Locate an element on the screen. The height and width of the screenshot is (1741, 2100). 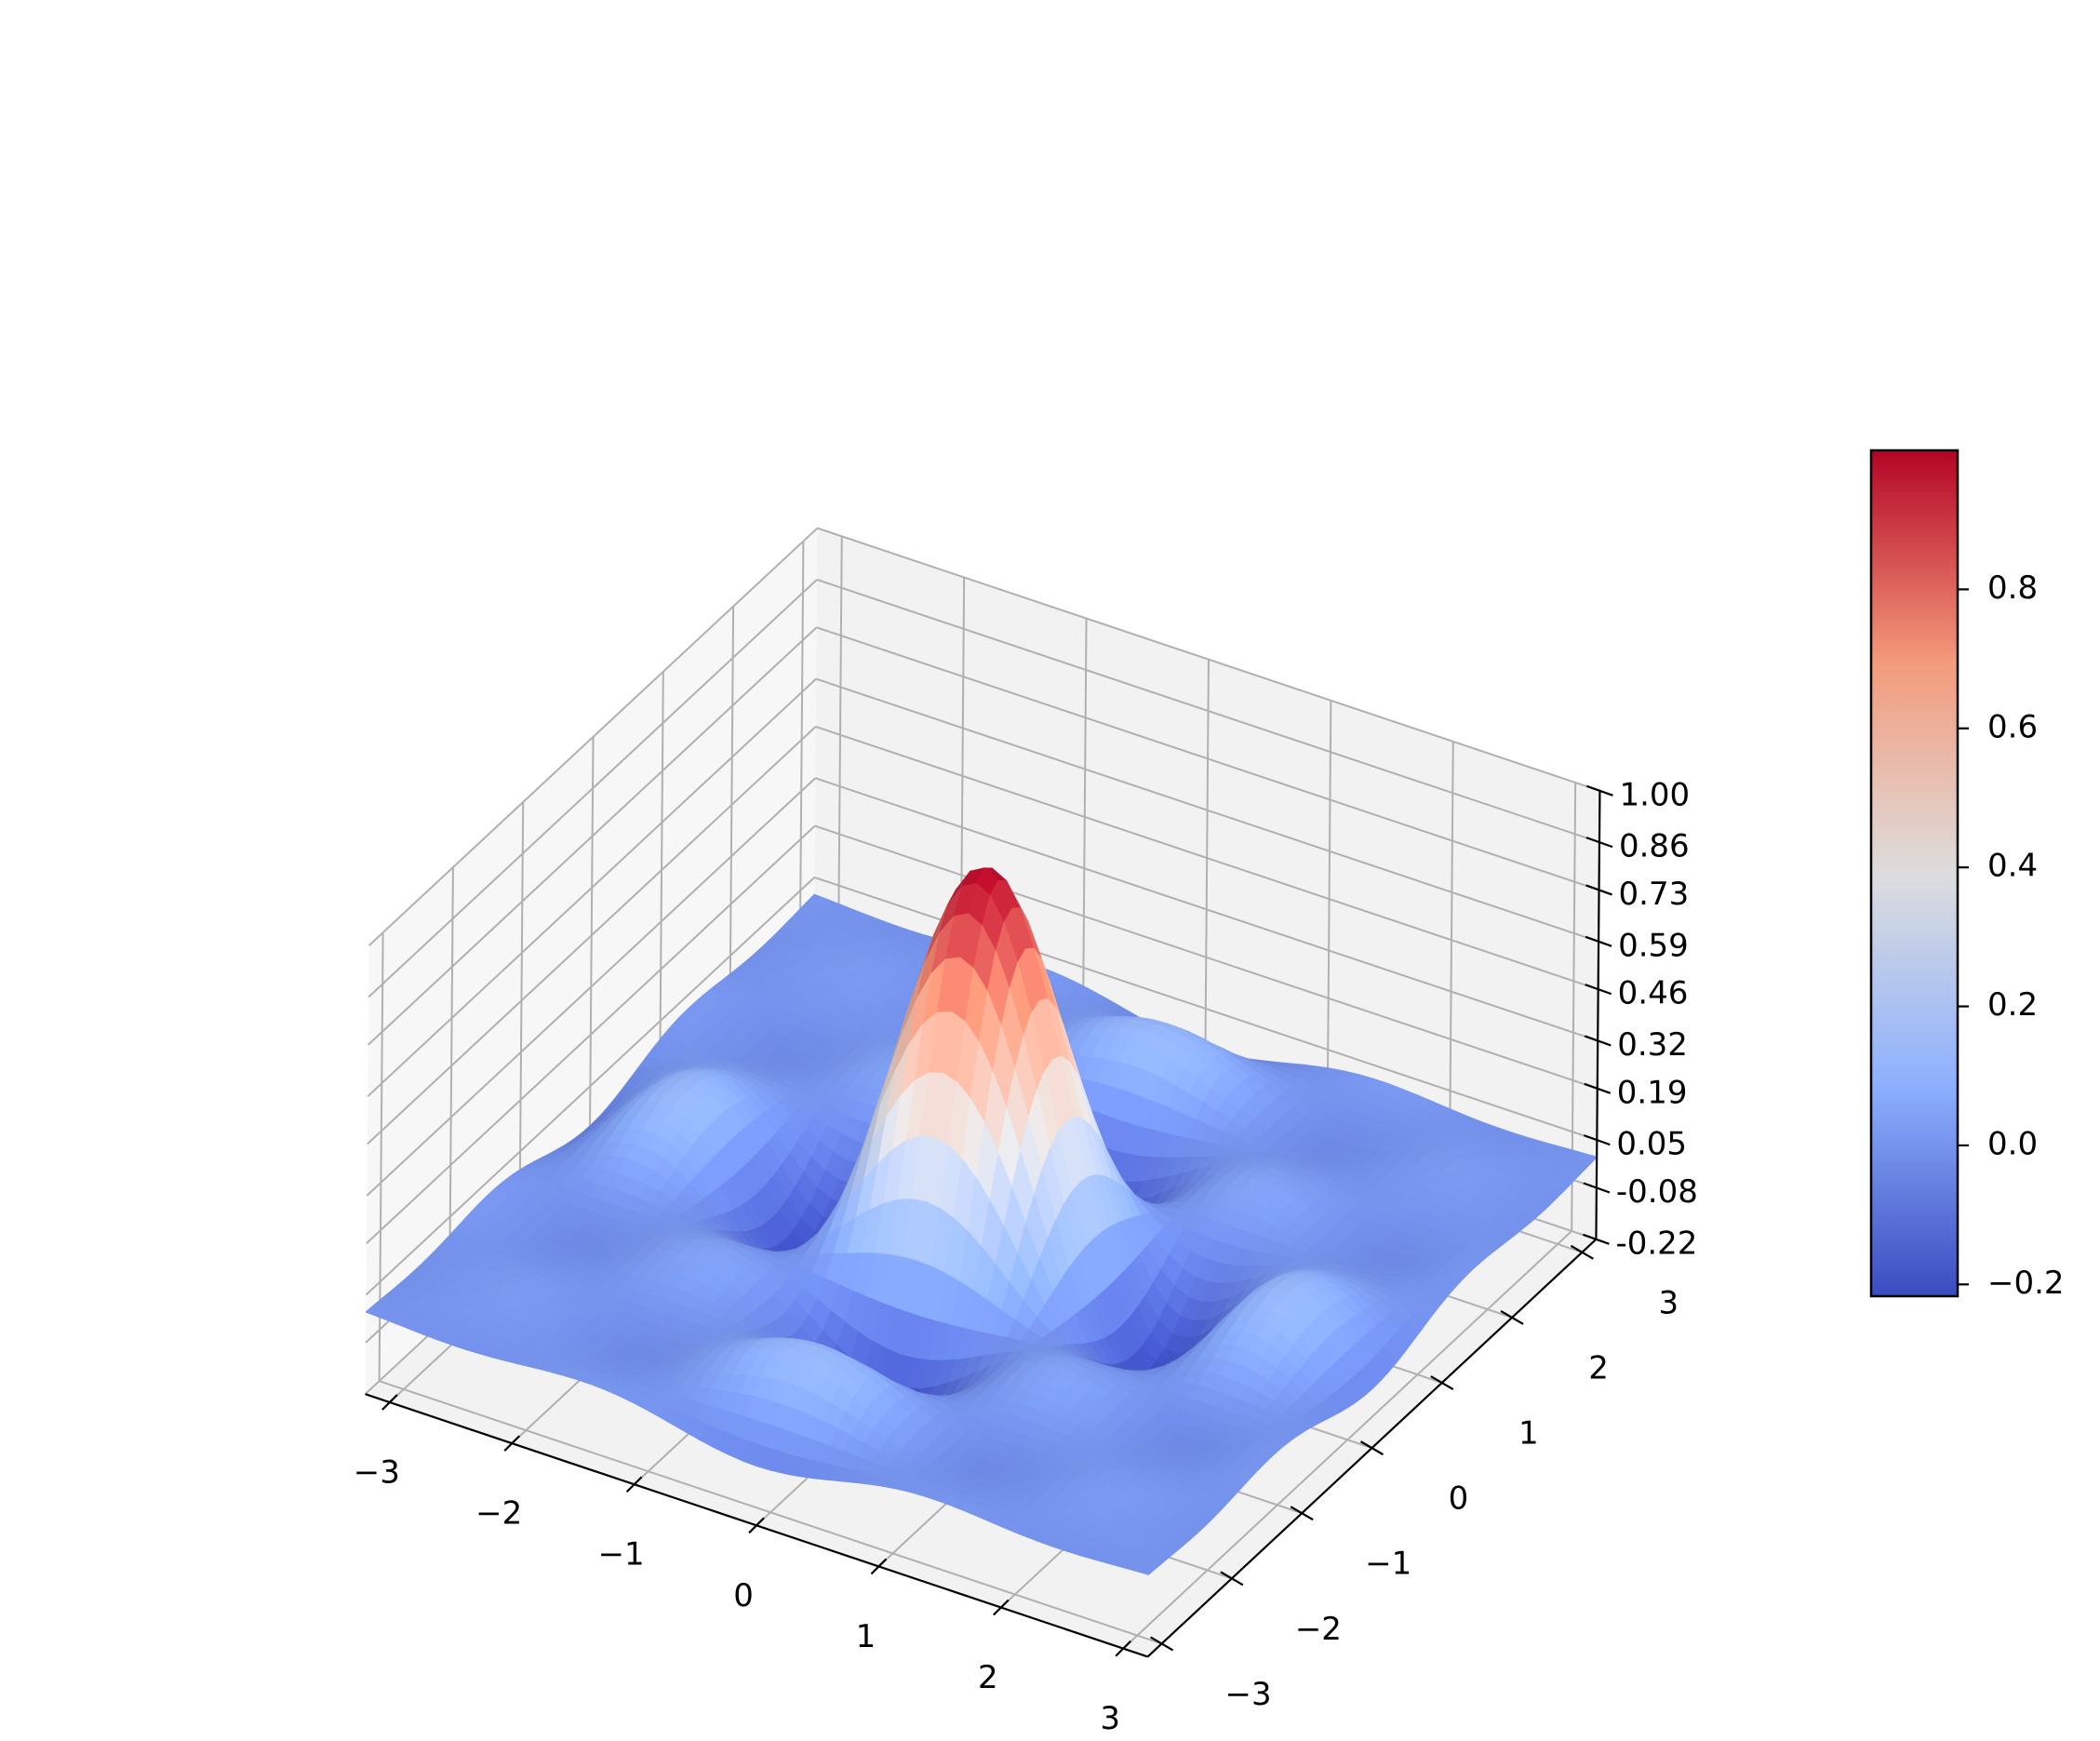
y-tick-label: −1 is located at coordinates (1388, 1564).